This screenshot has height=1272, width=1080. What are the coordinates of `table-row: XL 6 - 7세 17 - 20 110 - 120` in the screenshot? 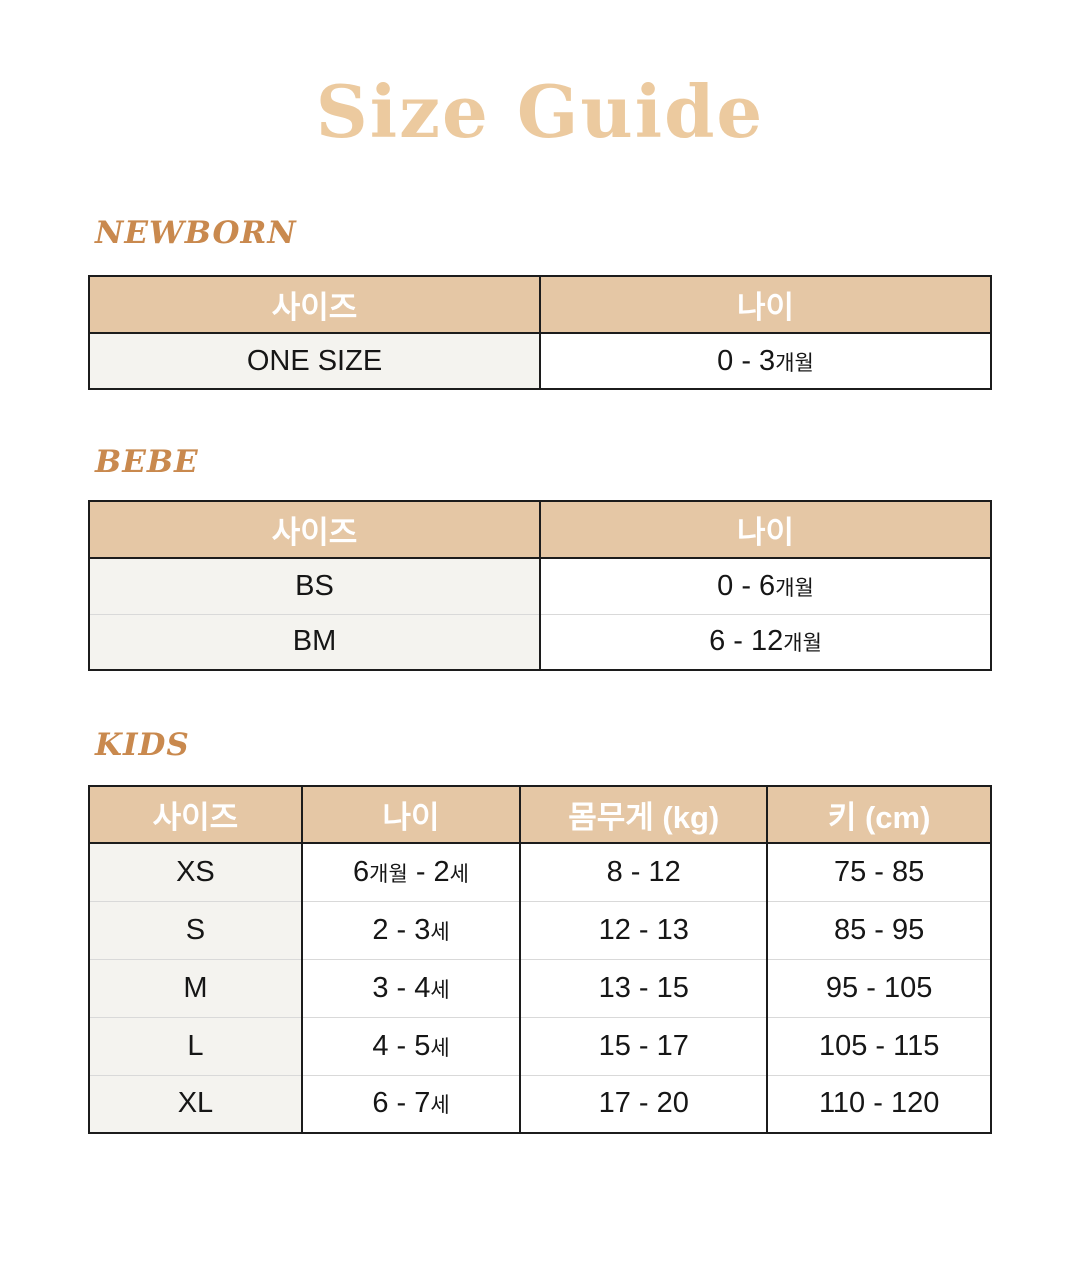 It's located at (540, 1104).